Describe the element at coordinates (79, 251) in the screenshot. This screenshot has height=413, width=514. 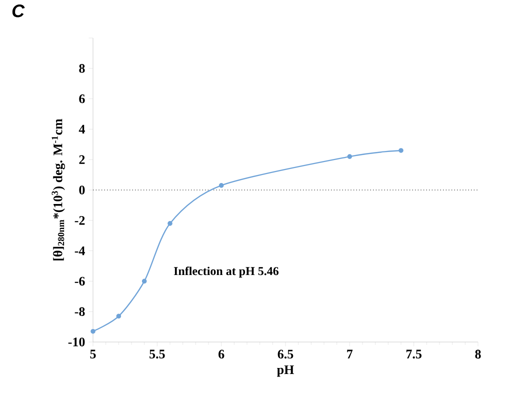
I see `y-tick-label: -4` at that location.